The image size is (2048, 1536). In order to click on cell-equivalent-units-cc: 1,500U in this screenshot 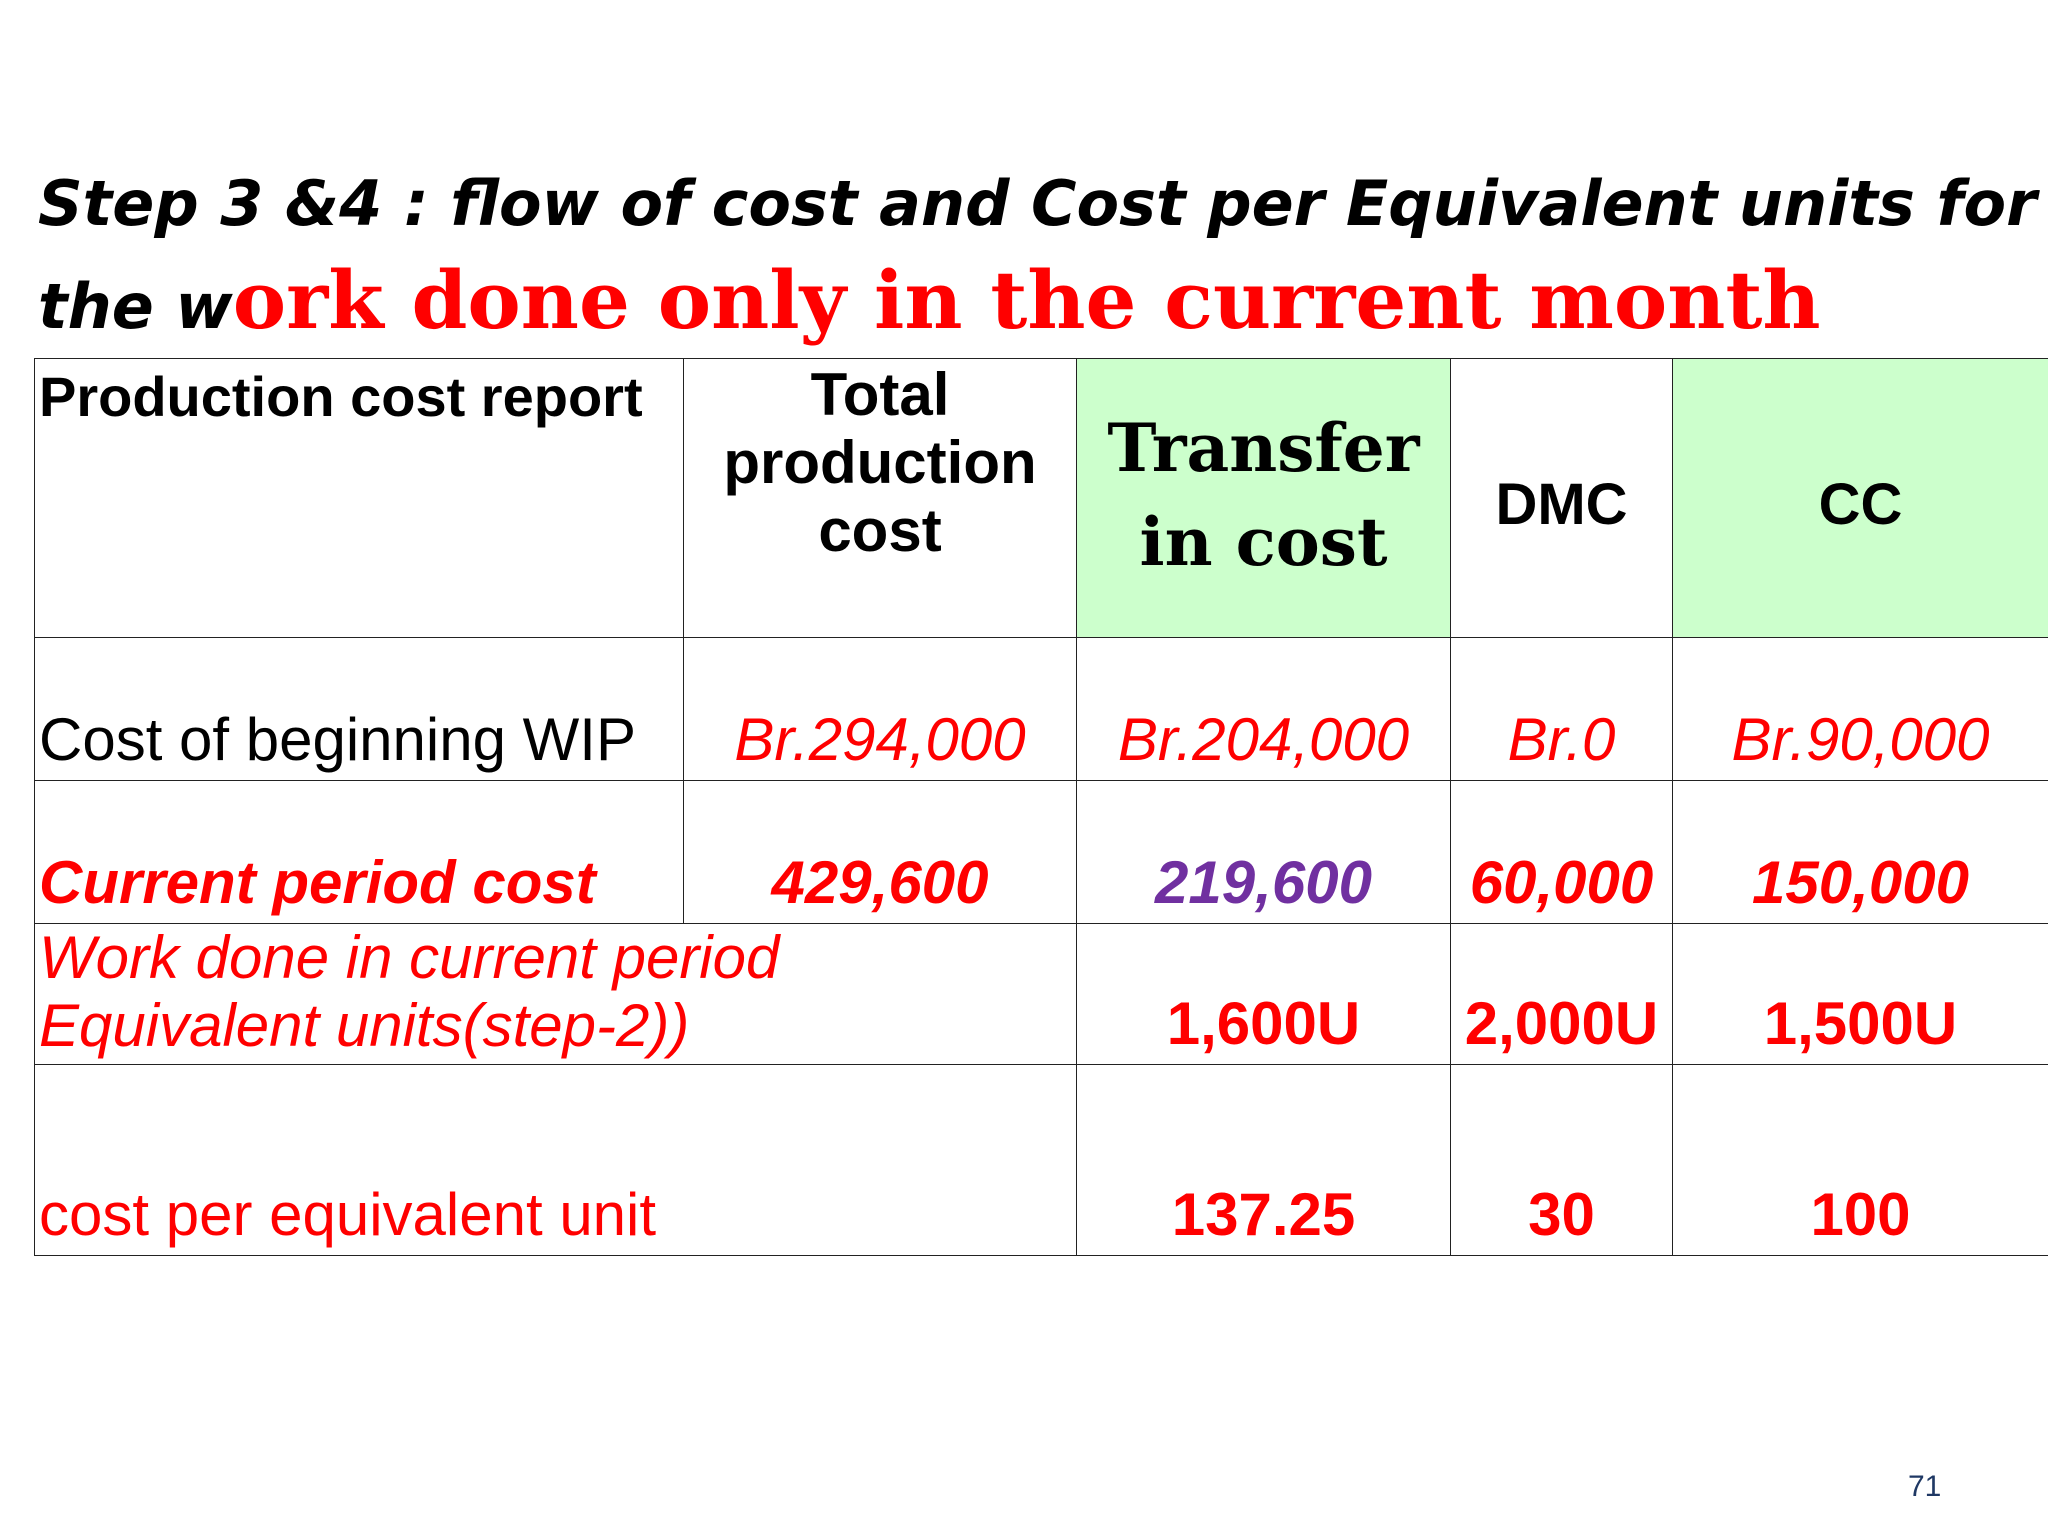, I will do `click(1860, 994)`.